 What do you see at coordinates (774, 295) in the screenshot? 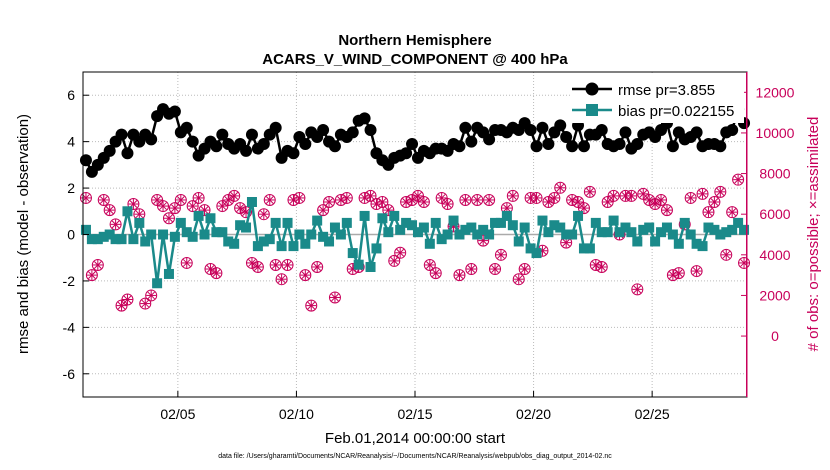
I see `y2-tick-label: 2000` at bounding box center [774, 295].